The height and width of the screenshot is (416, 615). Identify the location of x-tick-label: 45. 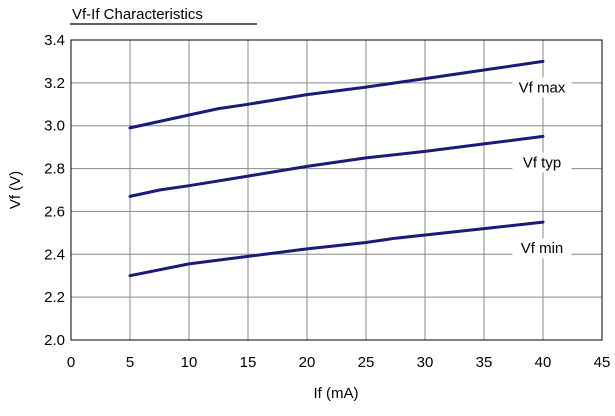
(602, 362).